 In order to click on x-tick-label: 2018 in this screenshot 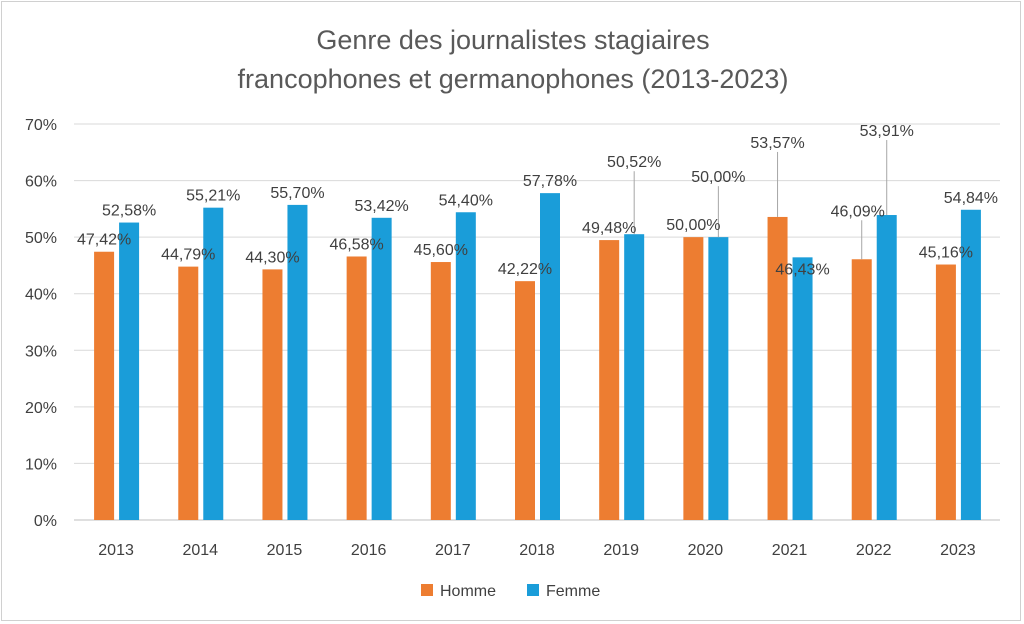, I will do `click(537, 550)`.